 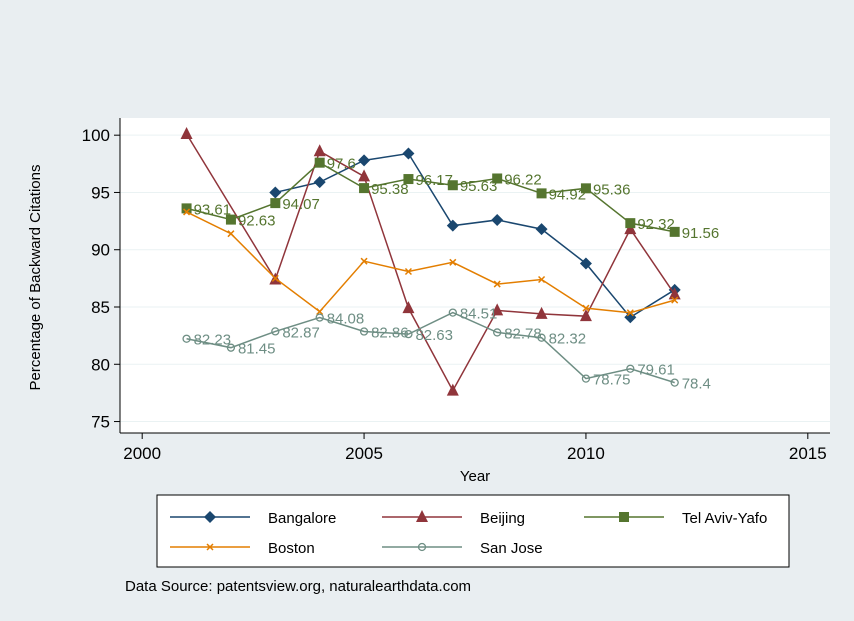 I want to click on y-tick-label: 85, so click(x=100, y=307).